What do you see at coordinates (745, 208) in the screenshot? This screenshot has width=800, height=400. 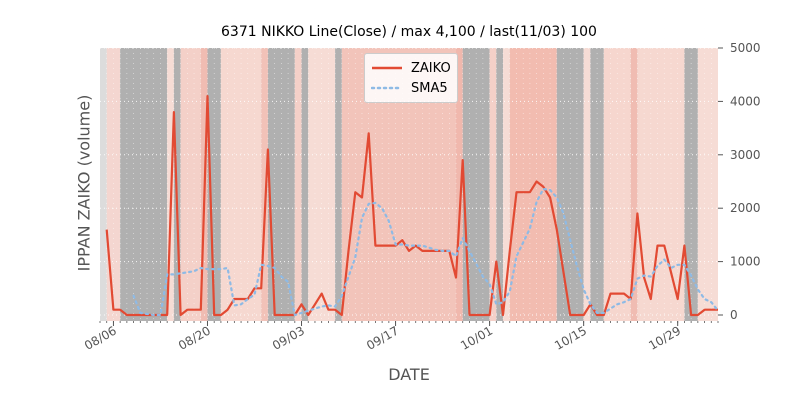 I see `y-tick-label: 2000` at bounding box center [745, 208].